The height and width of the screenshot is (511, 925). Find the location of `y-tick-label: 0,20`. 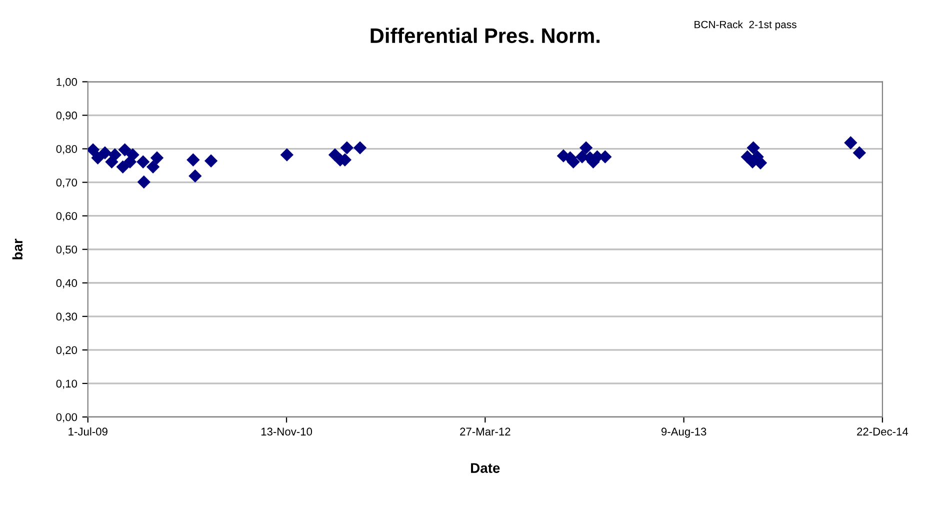

y-tick-label: 0,20 is located at coordinates (67, 351).